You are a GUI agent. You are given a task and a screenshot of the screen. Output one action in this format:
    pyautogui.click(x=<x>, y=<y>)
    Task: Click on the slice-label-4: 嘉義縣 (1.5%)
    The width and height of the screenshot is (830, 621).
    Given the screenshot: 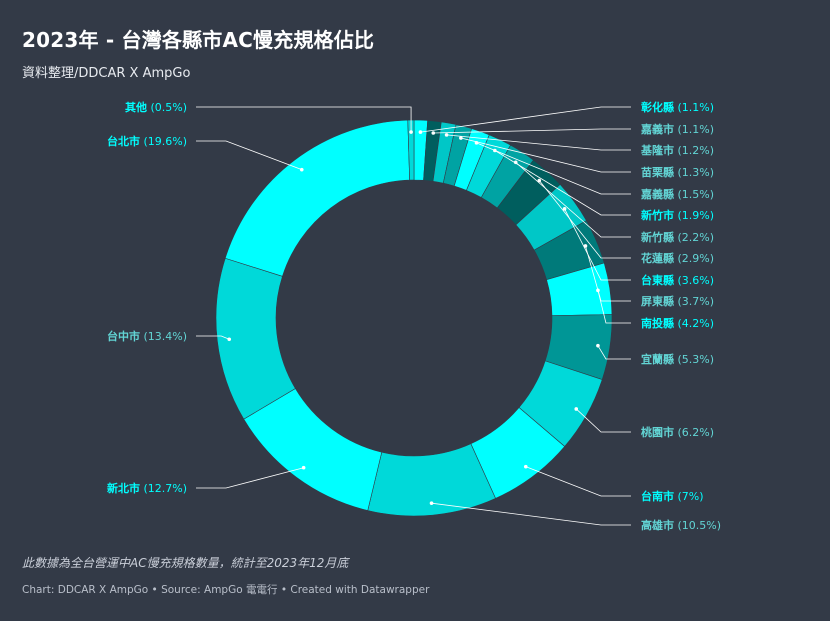 What is the action you would take?
    pyautogui.click(x=677, y=194)
    